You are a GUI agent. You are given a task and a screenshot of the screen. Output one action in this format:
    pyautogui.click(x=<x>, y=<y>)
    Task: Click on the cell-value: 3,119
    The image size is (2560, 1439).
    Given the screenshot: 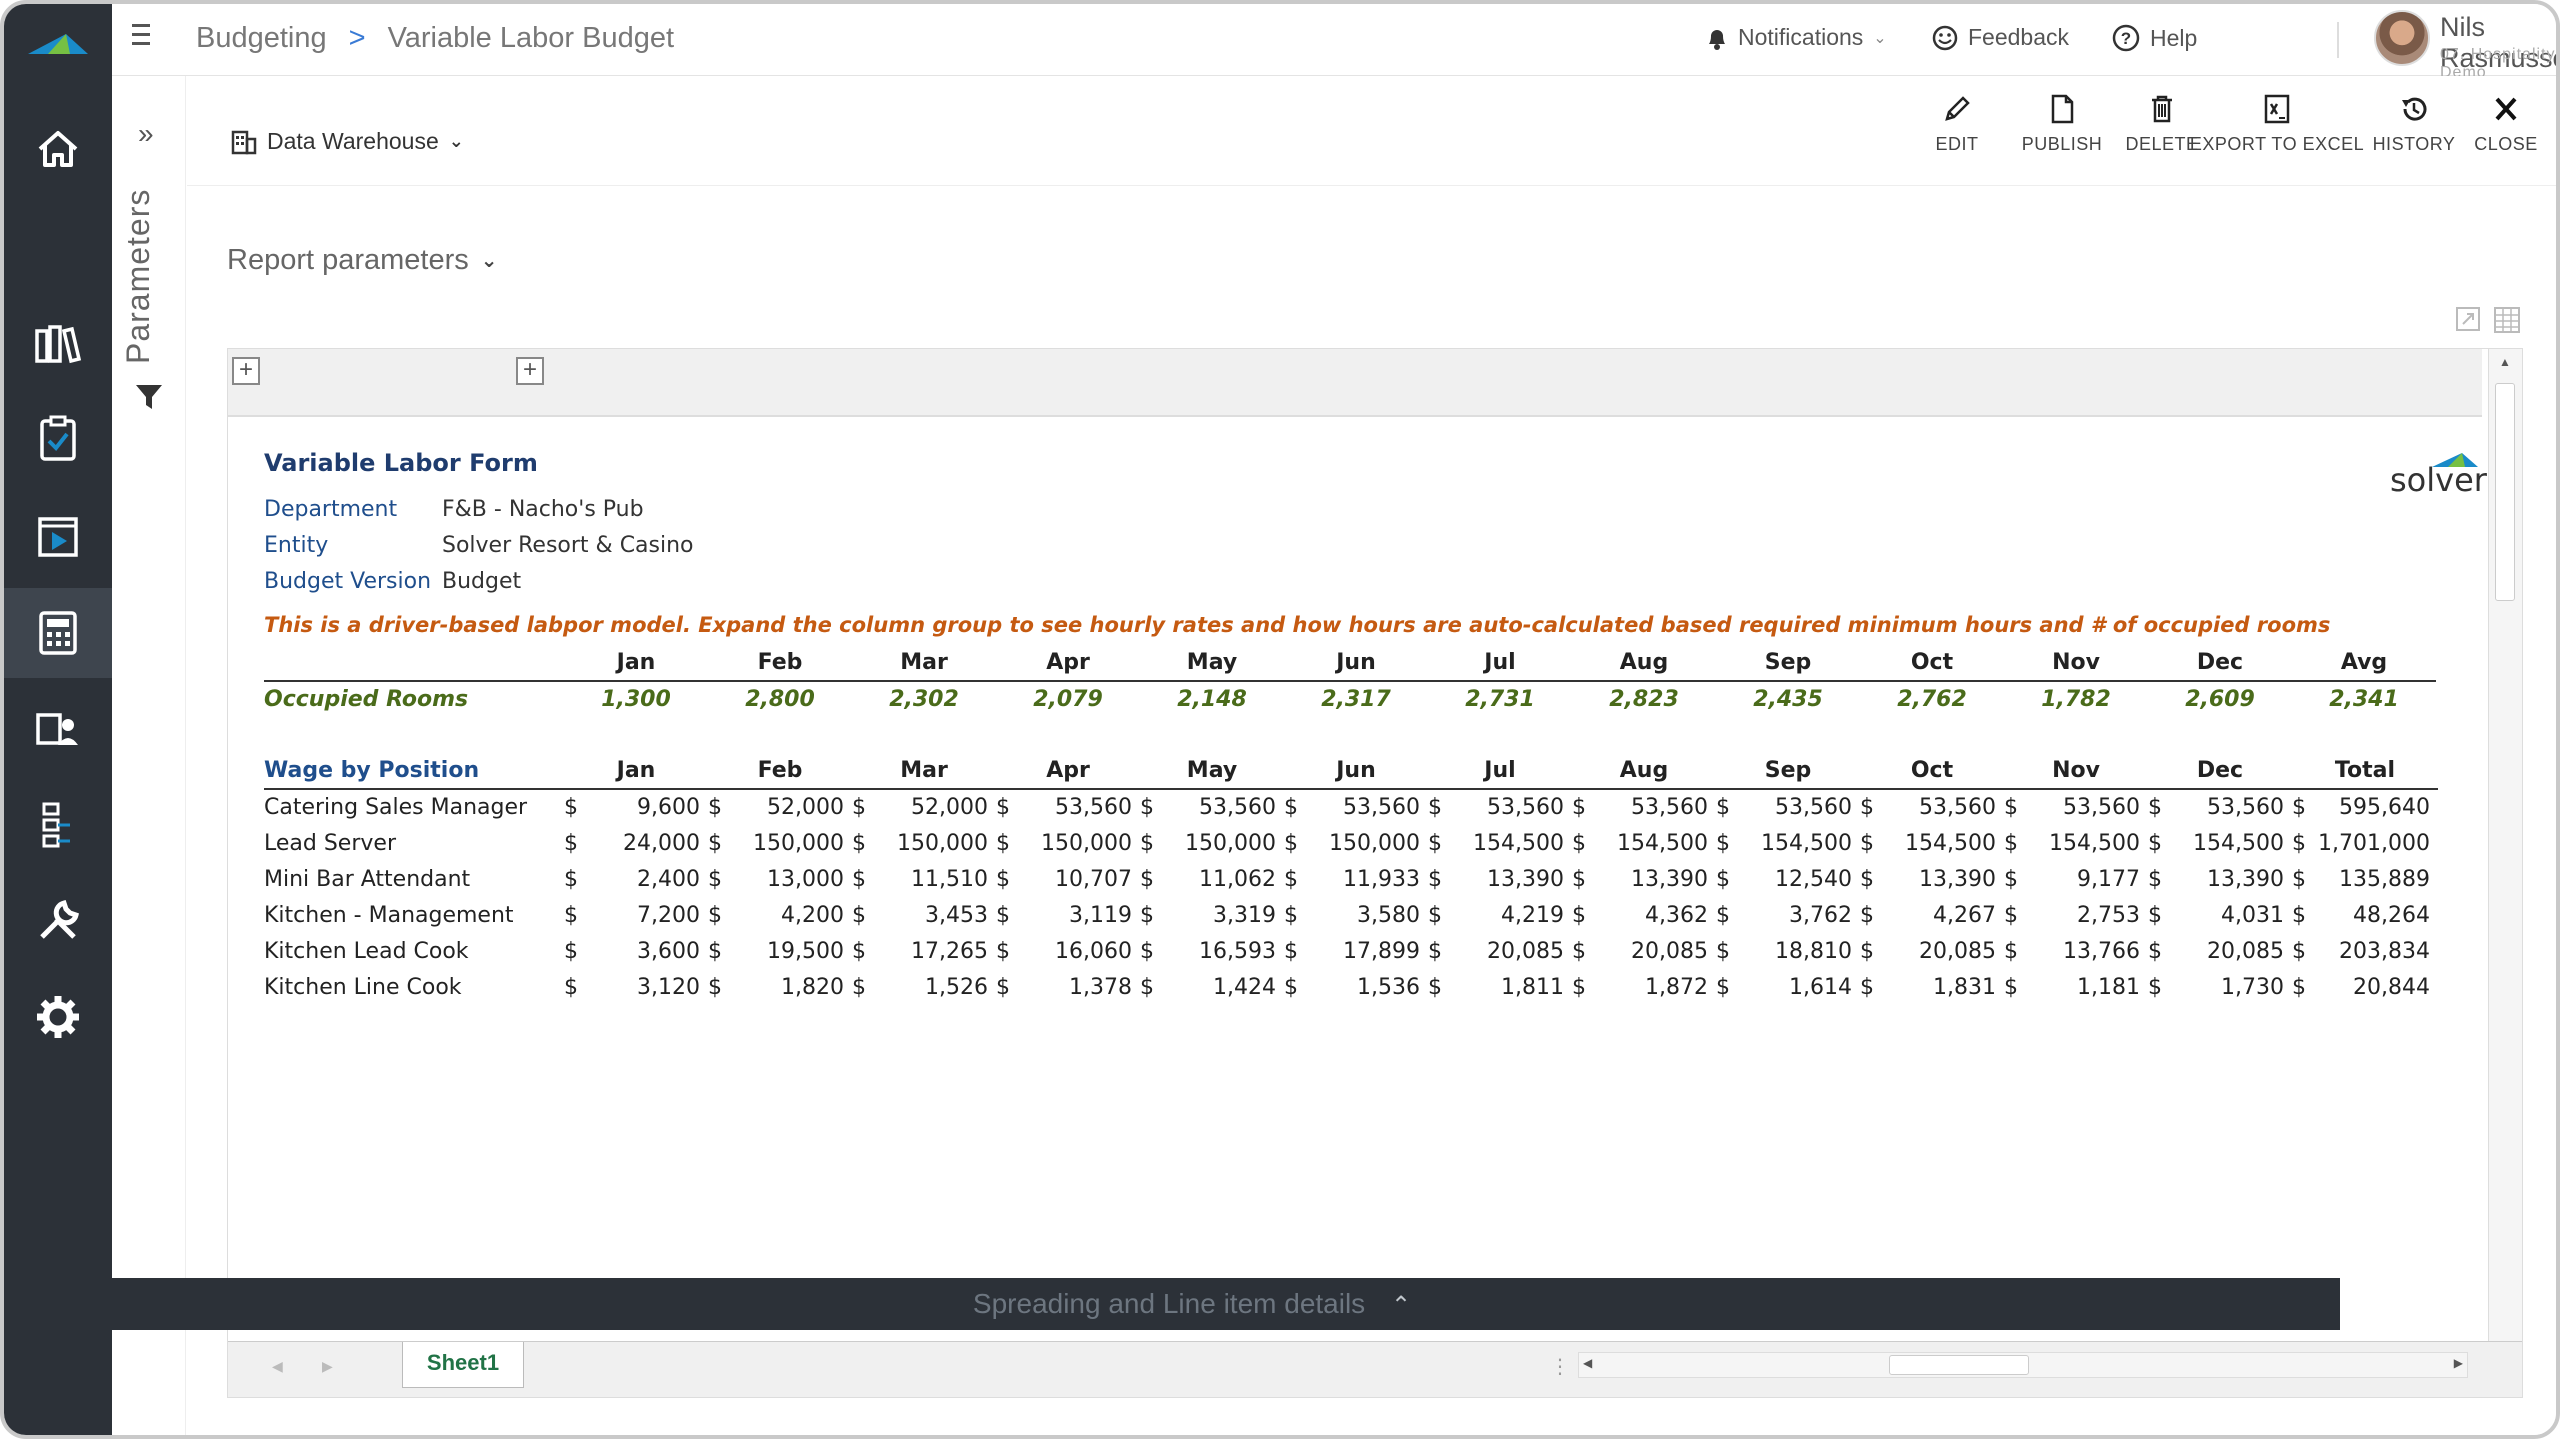 What is the action you would take?
    pyautogui.click(x=1100, y=915)
    